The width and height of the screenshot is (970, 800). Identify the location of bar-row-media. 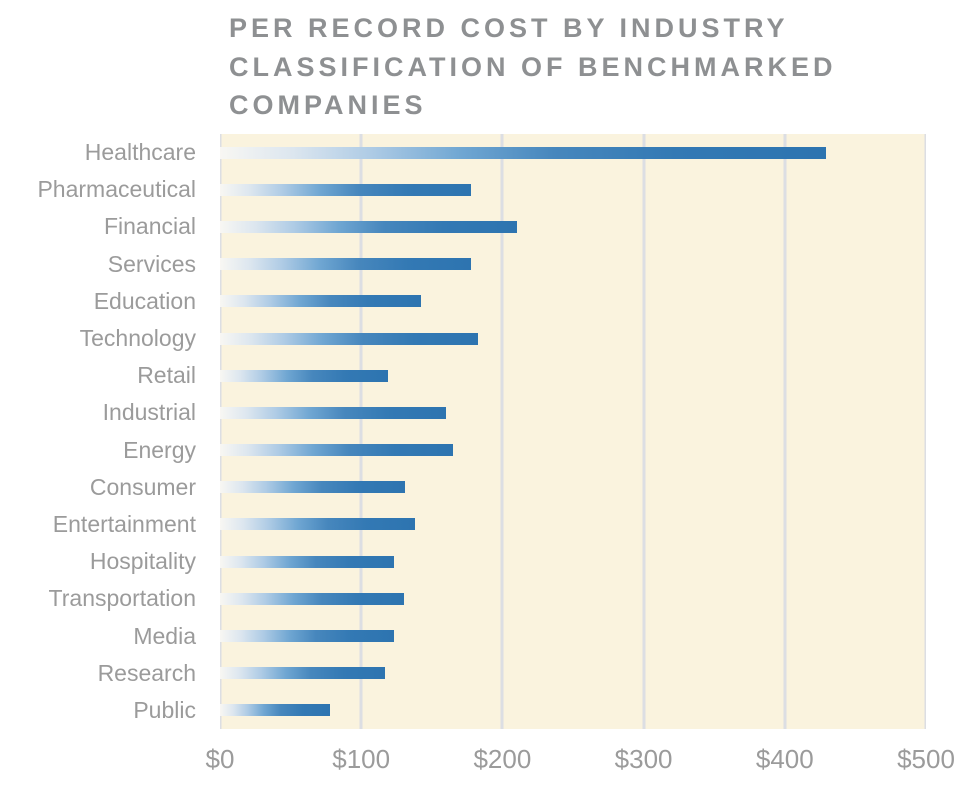
(573, 635).